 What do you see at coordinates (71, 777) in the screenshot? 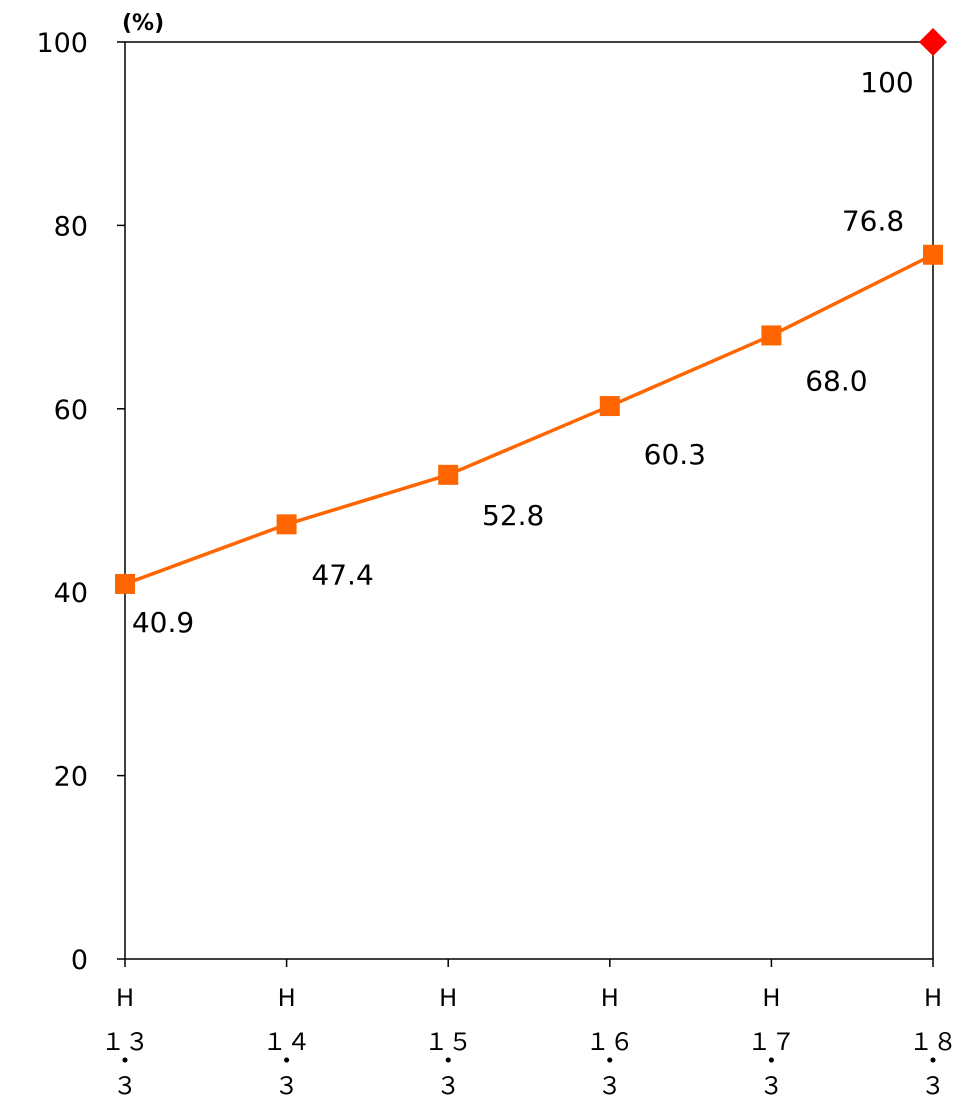
I see `y-tick-label: 20` at bounding box center [71, 777].